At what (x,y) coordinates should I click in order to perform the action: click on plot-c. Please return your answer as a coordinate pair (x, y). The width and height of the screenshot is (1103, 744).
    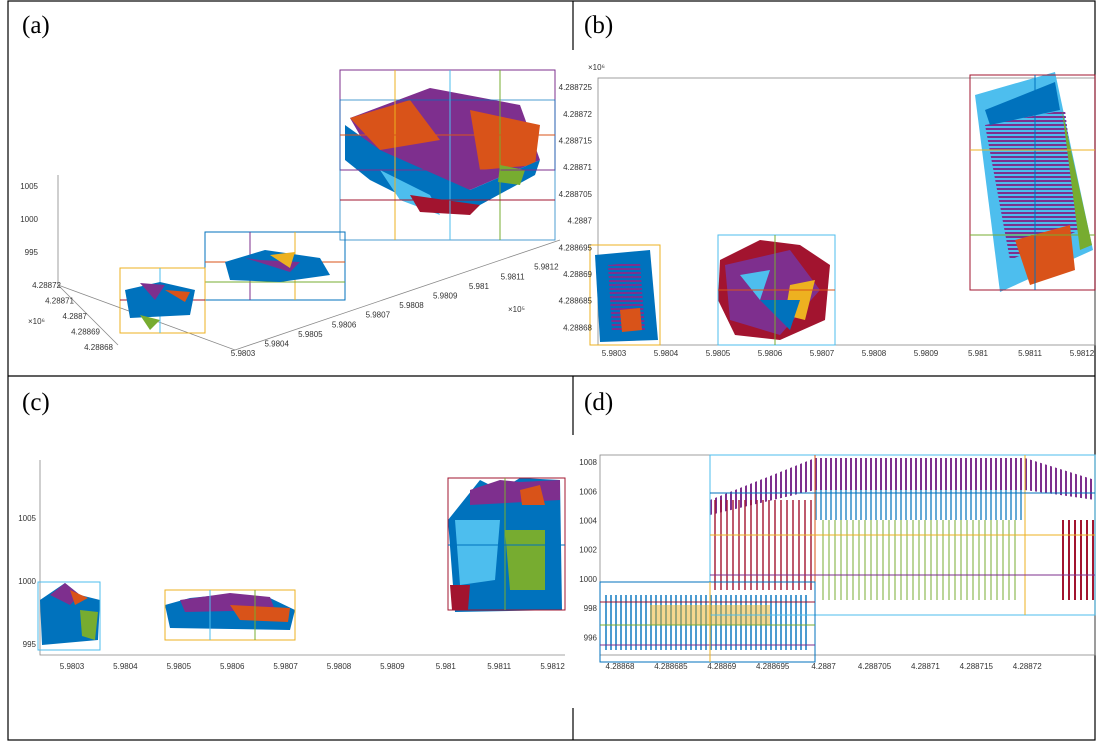
    Looking at the image, I should click on (301, 558).